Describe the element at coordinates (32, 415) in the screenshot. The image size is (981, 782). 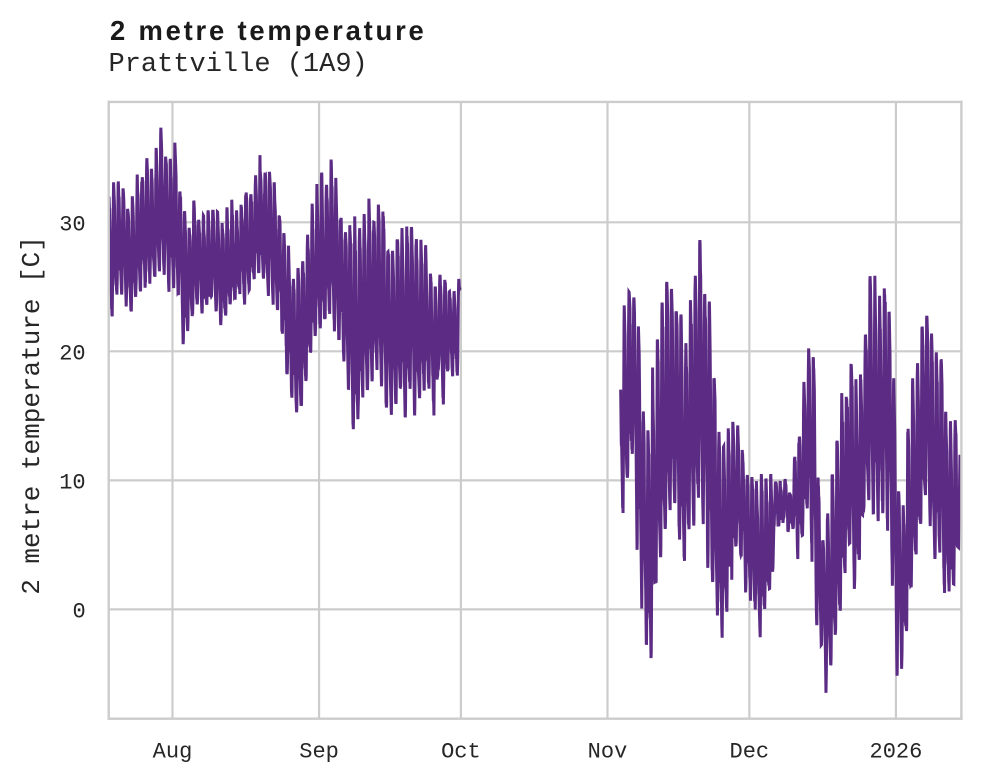
I see `svg-text: 2 metre temperature [C]` at that location.